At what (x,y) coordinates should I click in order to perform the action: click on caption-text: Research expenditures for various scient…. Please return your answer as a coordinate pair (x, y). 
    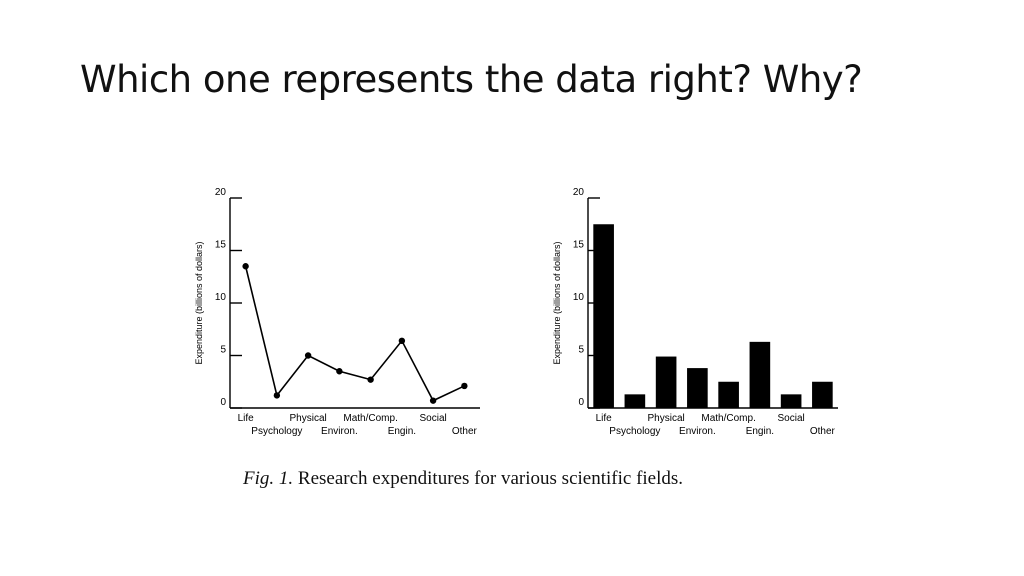
    Looking at the image, I should click on (488, 478).